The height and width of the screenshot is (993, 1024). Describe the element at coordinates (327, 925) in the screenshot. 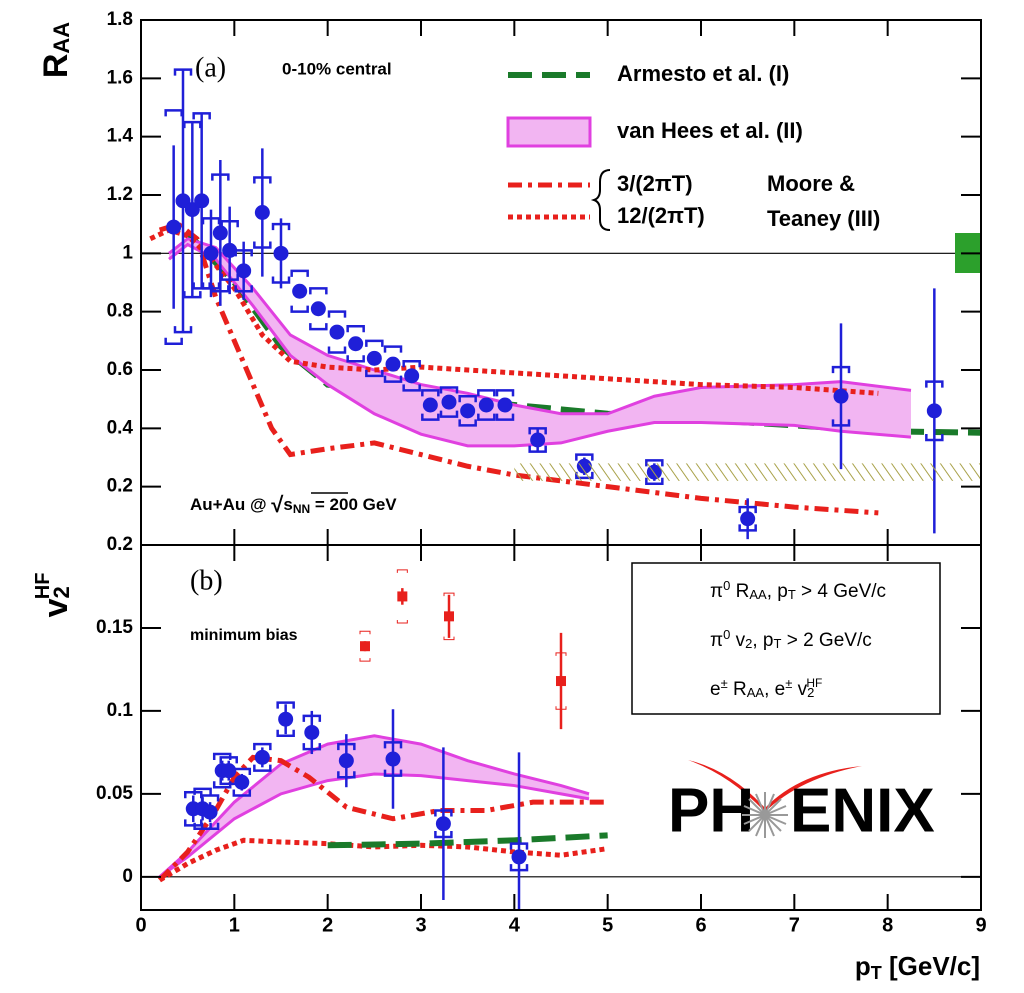

I see `x-tick-label: 2` at that location.